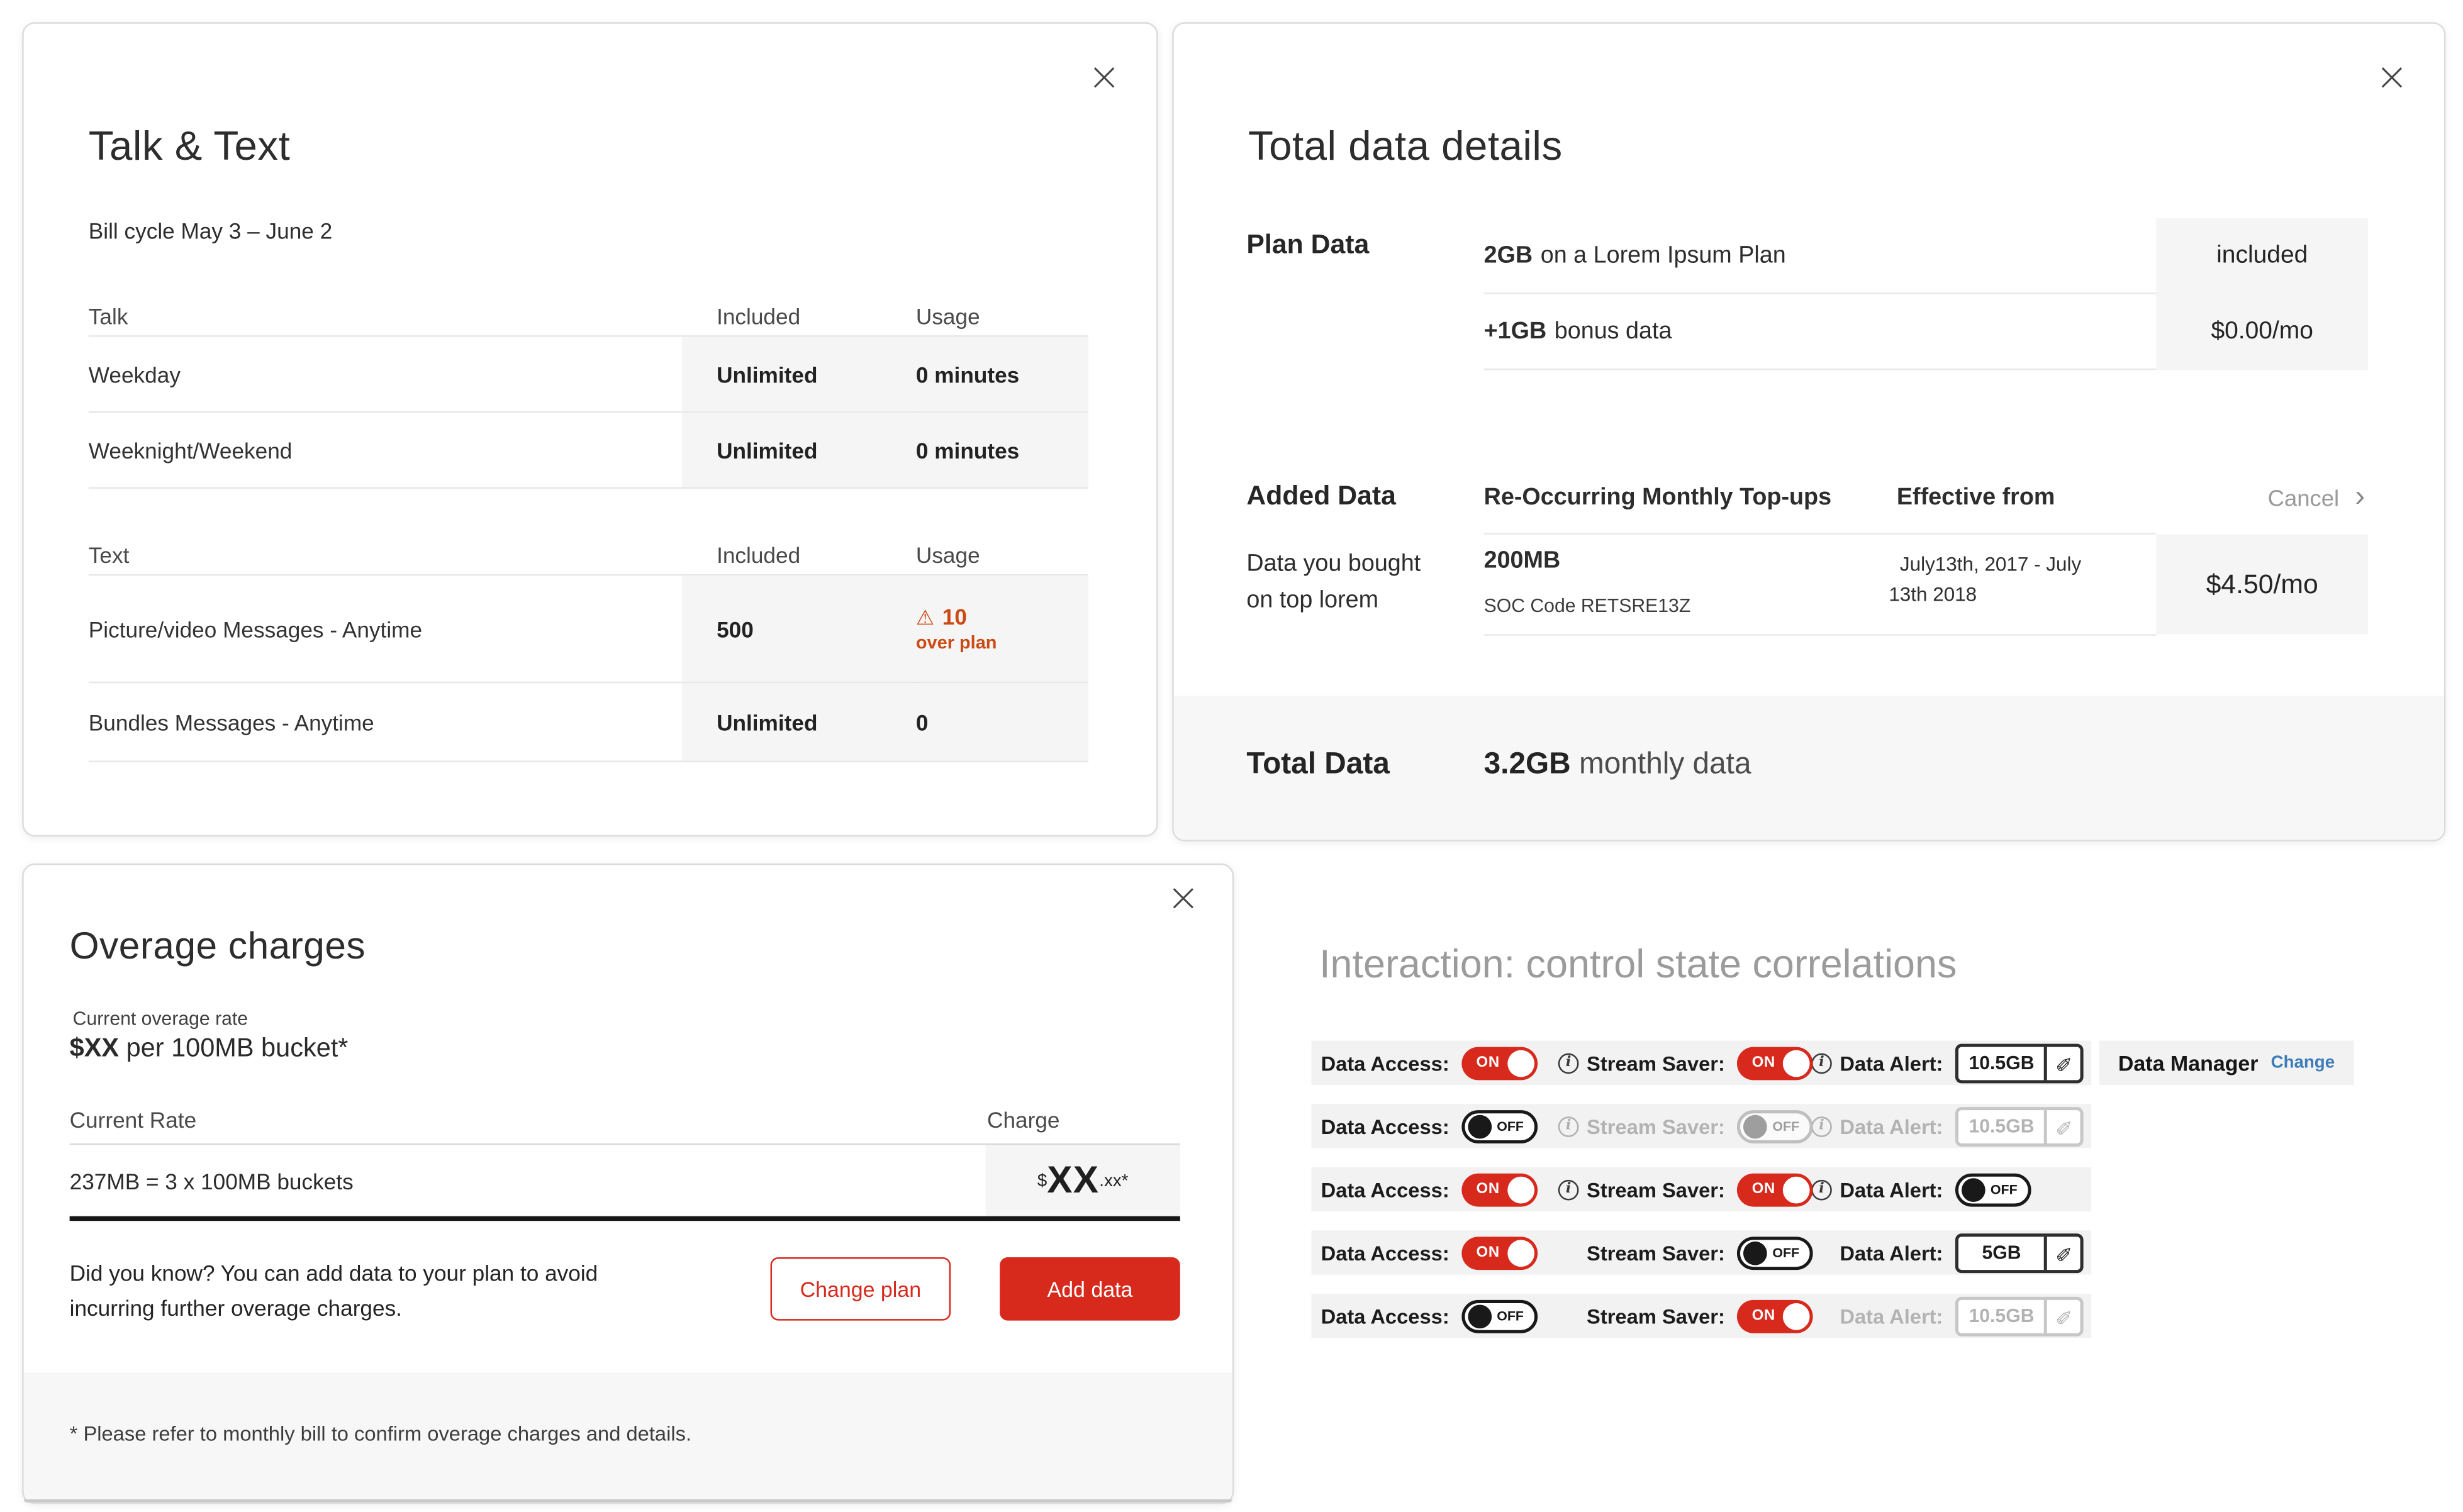 This screenshot has height=1512, width=2463. What do you see at coordinates (1663, 255) in the screenshot?
I see `data-desc: on a Lorem Ipsum Plan` at bounding box center [1663, 255].